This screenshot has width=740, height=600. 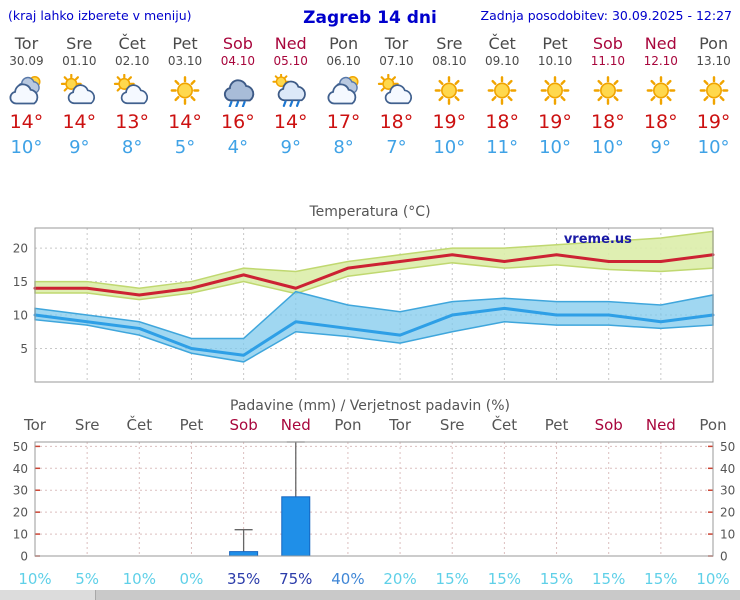 What do you see at coordinates (598, 239) in the screenshot?
I see `svg-text: vreme.us` at bounding box center [598, 239].